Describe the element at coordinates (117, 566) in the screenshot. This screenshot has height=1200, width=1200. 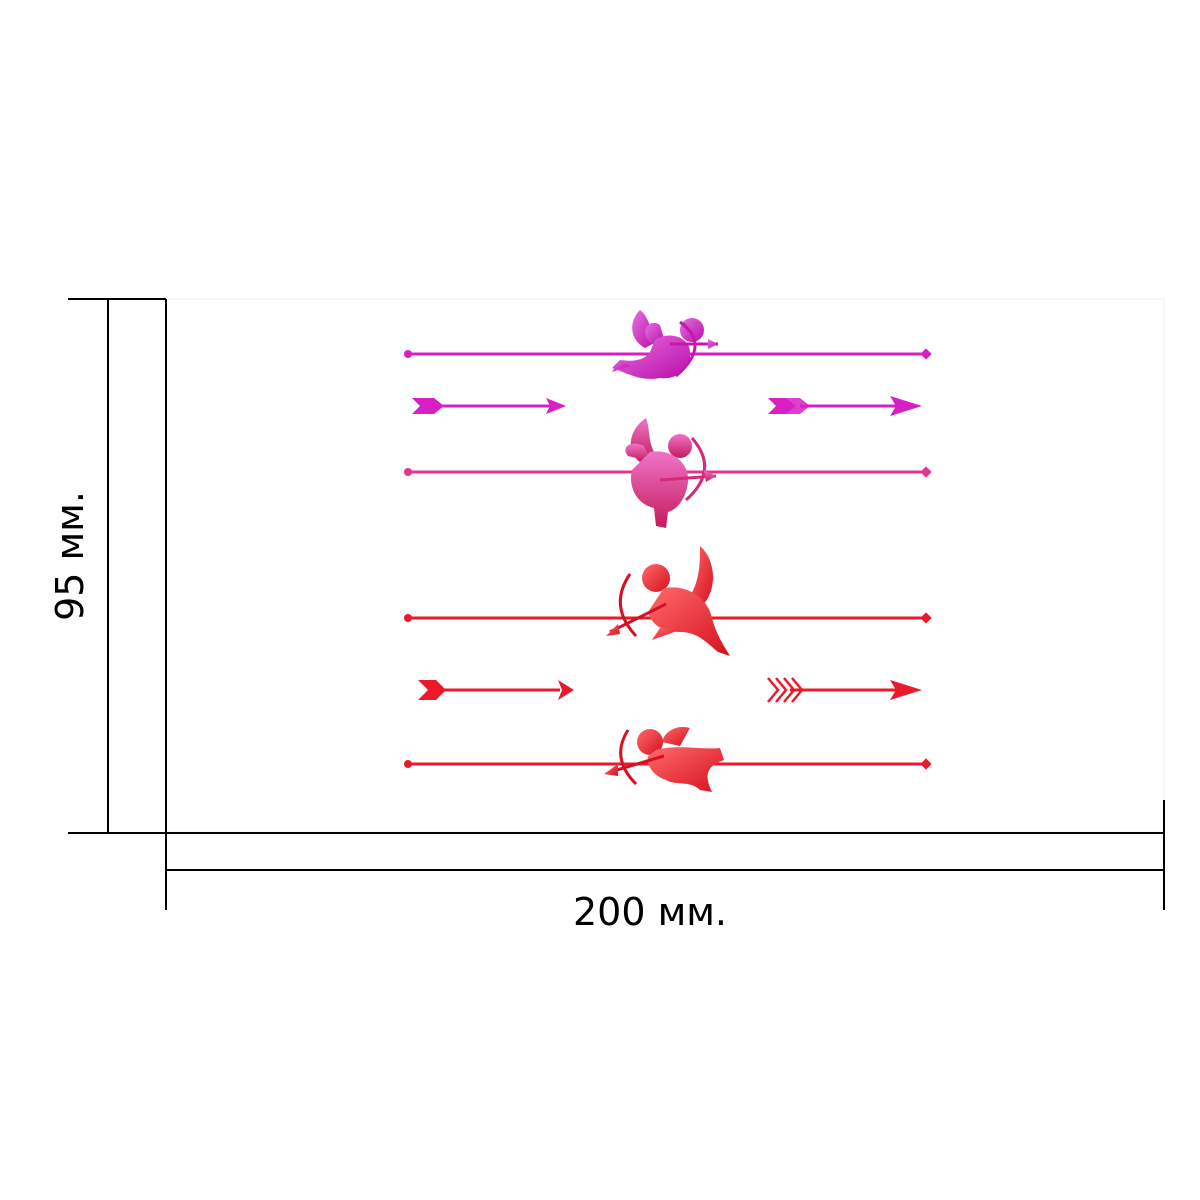
I see `height-dimension` at that location.